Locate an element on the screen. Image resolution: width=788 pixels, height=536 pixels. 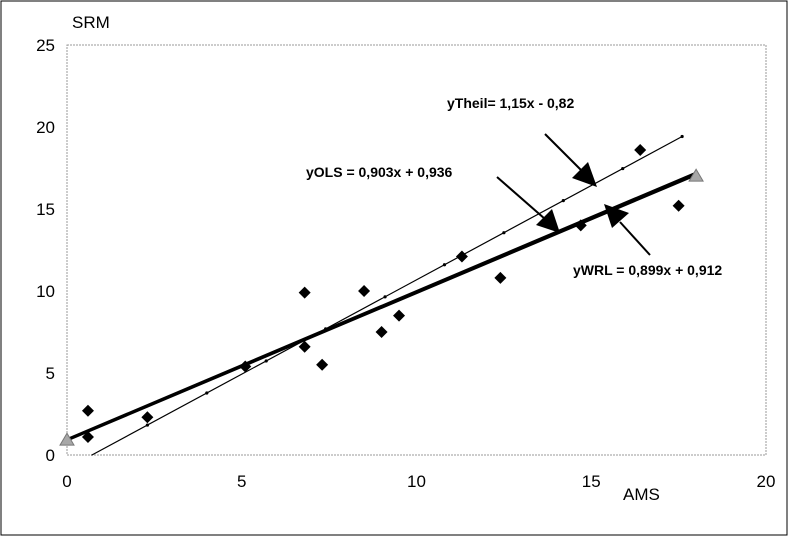
wrl-equation-label: yWRL = 0,899x + 0,912 is located at coordinates (647, 270).